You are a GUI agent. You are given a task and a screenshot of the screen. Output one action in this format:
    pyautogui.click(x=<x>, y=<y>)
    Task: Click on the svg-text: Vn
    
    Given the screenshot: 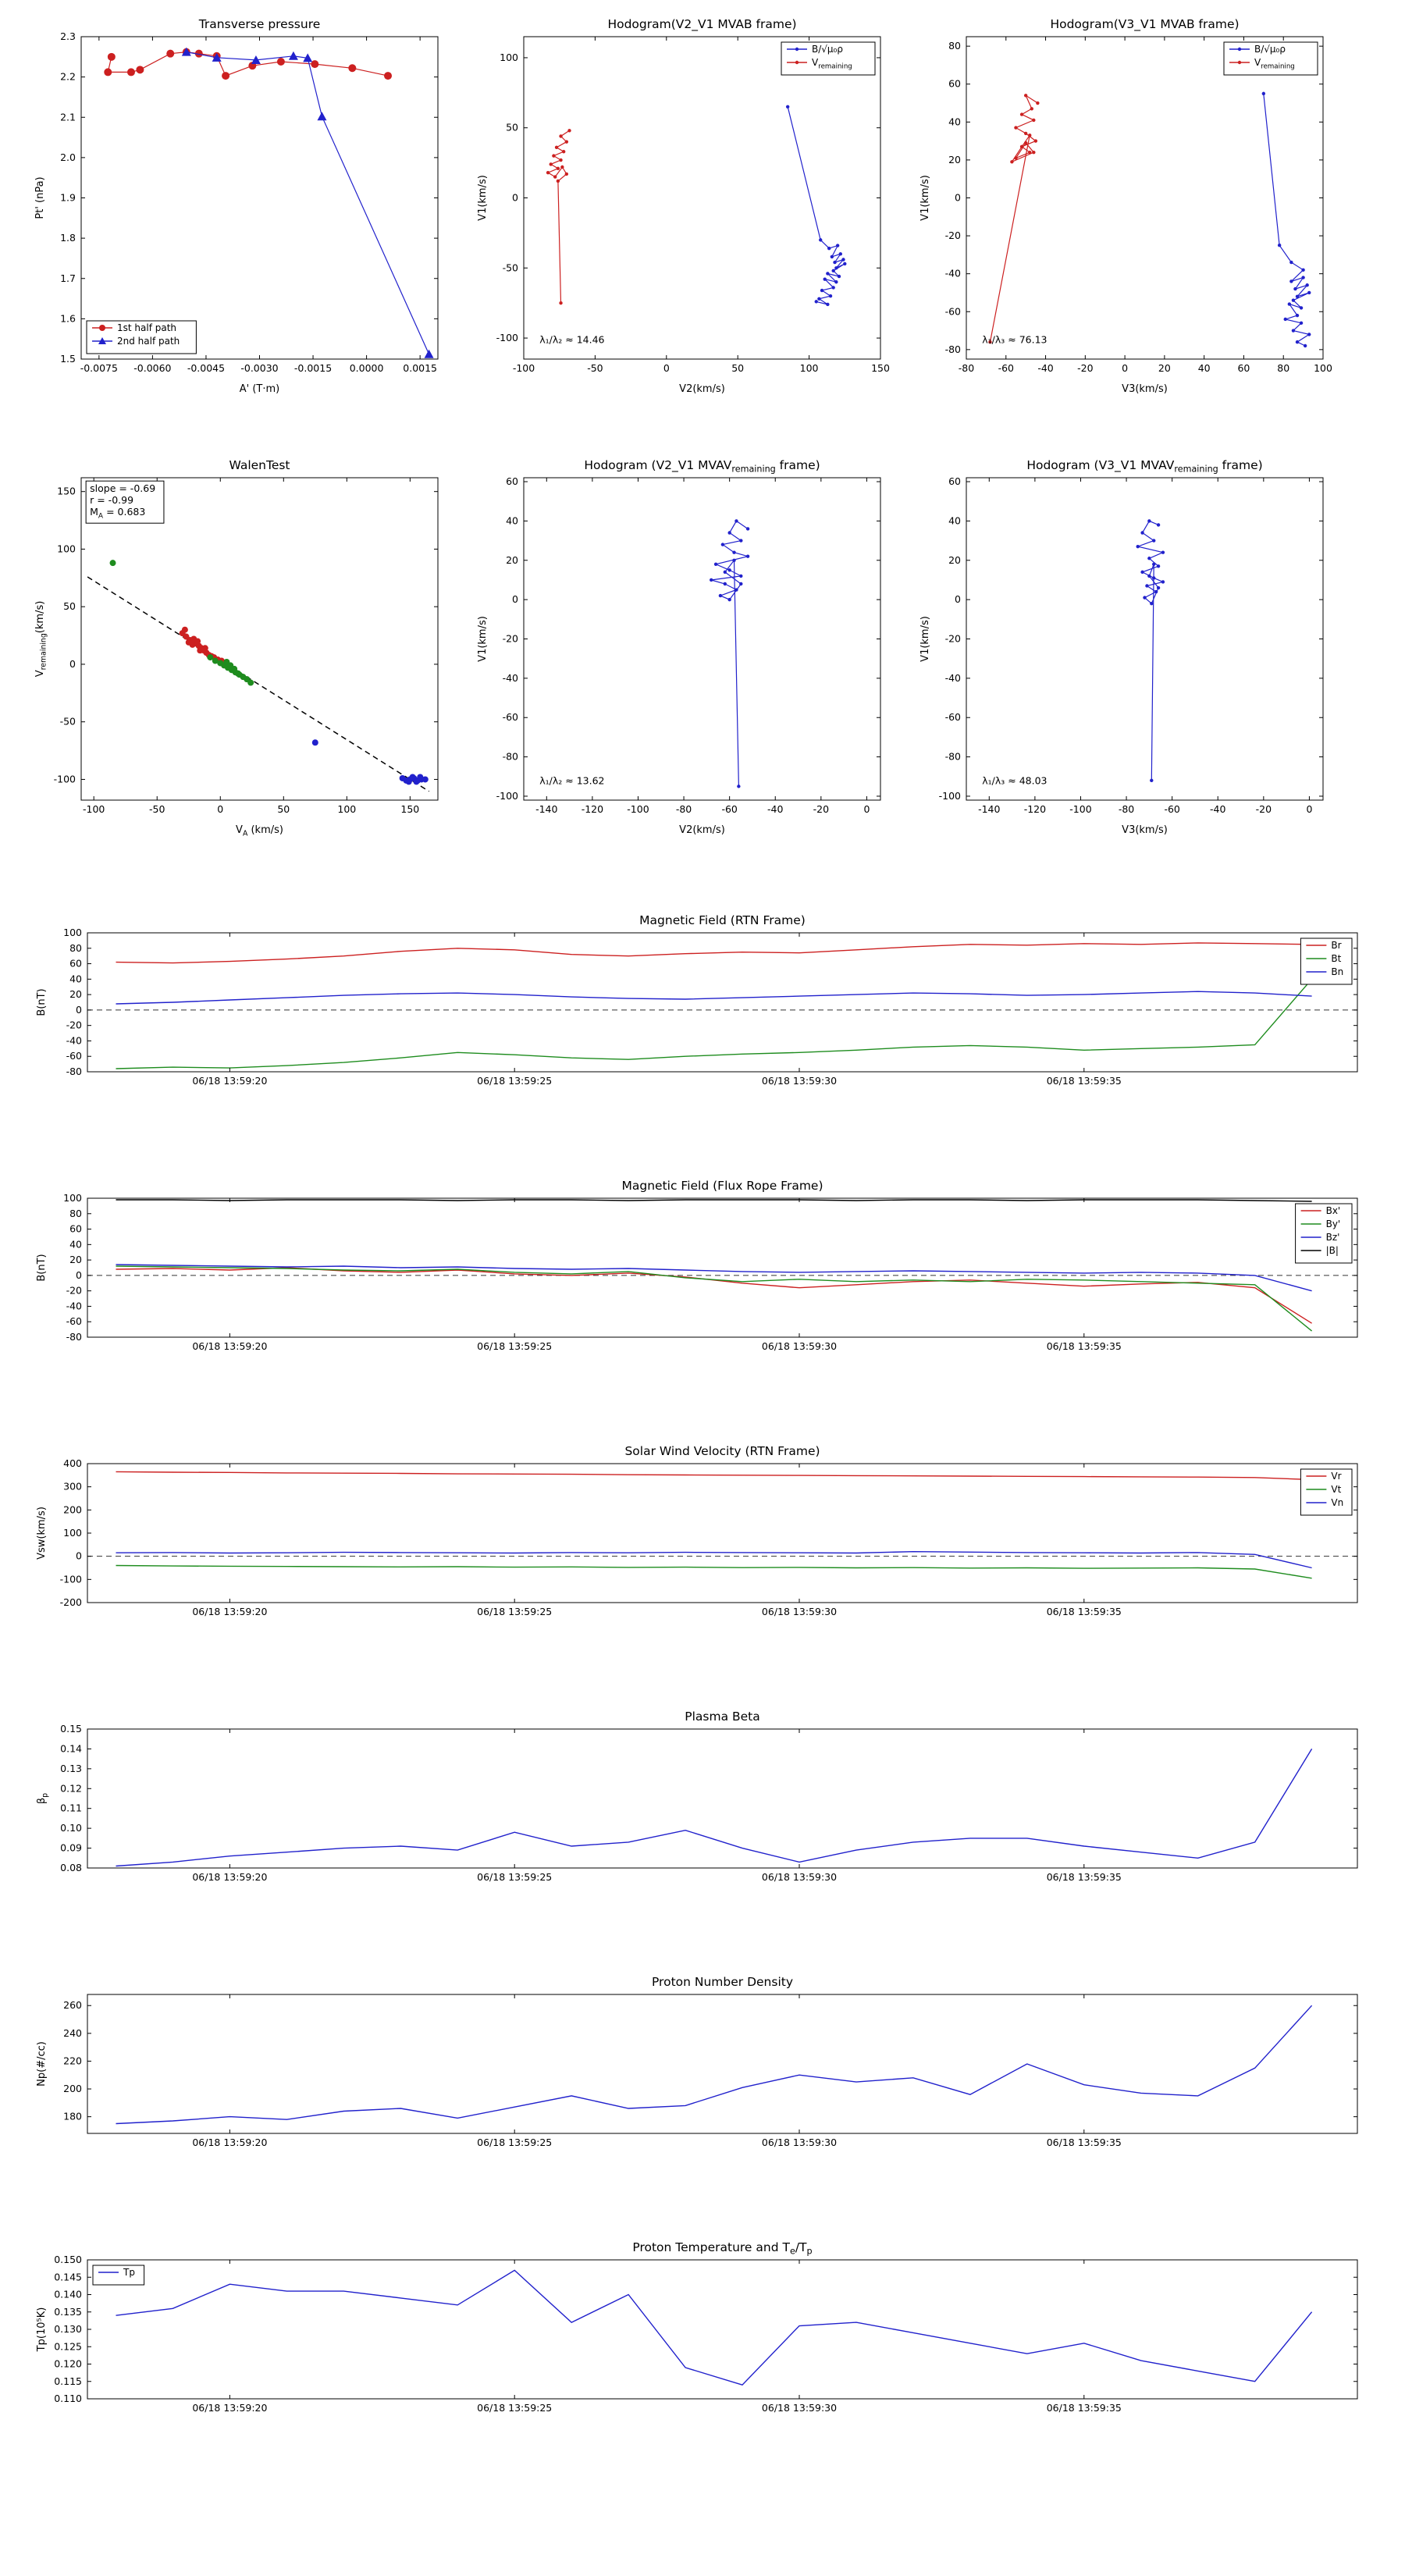 What is the action you would take?
    pyautogui.click(x=1337, y=1502)
    